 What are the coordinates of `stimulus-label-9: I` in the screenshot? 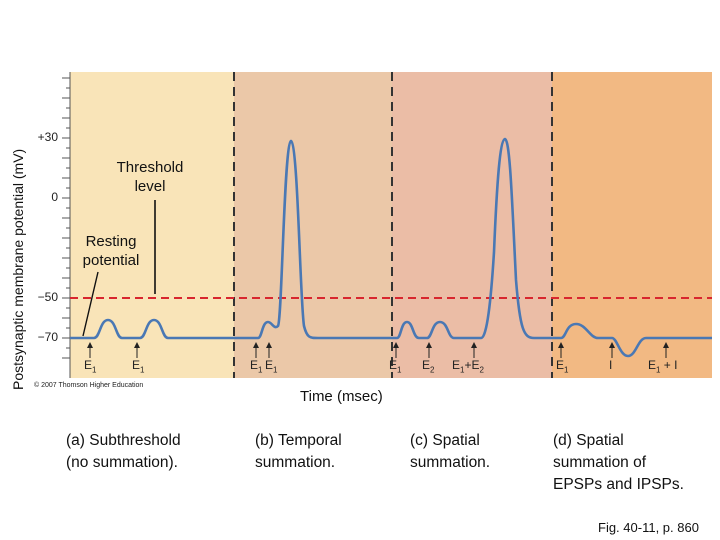 It's located at (610, 365).